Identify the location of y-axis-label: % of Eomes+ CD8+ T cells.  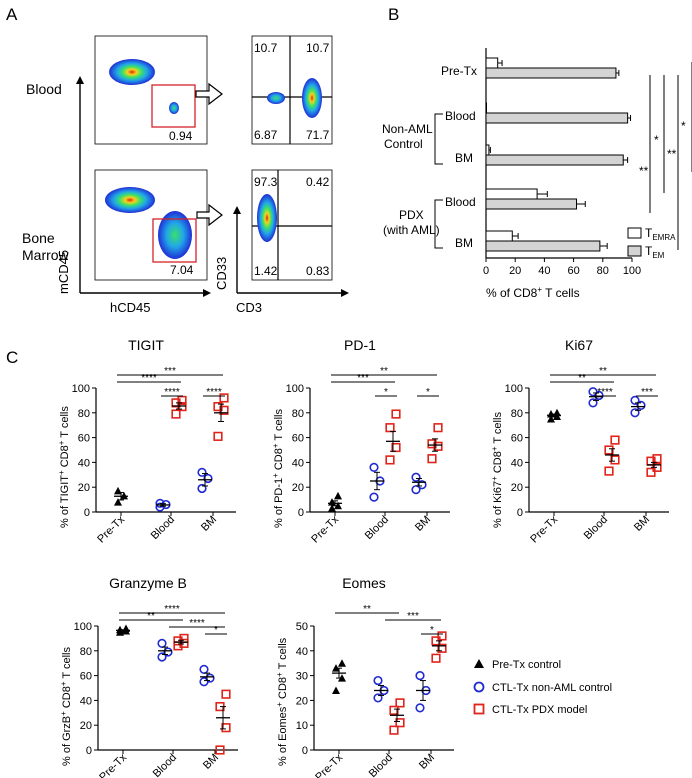
(282, 701).